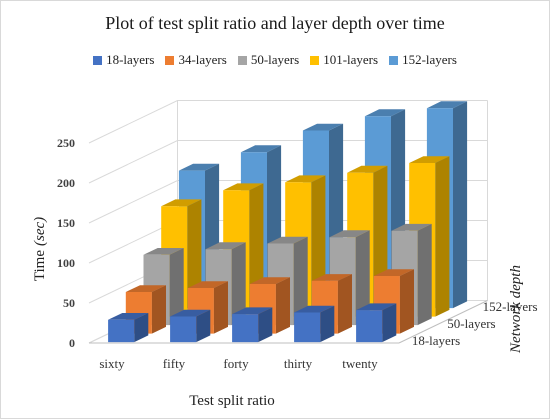 This screenshot has height=419, width=550. Describe the element at coordinates (429, 59) in the screenshot. I see `legend-label: 152-layers` at that location.